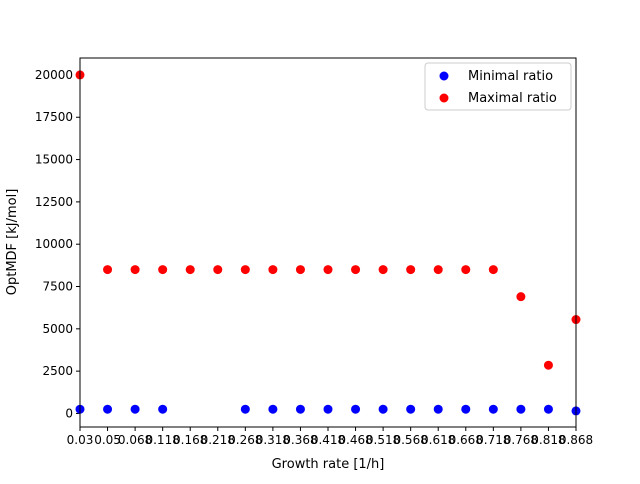 The width and height of the screenshot is (640, 484). I want to click on x-tick-label: 0.368, so click(300, 440).